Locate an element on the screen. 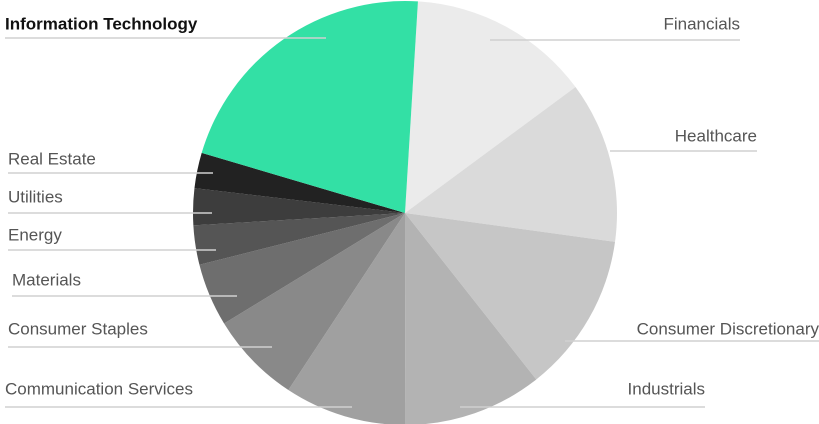 This screenshot has height=424, width=819. slice-label: Energy is located at coordinates (35, 234).